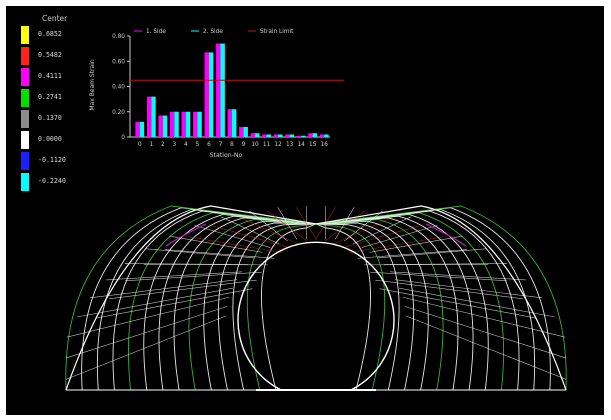 This screenshot has width=611, height=420. Describe the element at coordinates (290, 145) in the screenshot. I see `x-tick-label: 13` at that location.